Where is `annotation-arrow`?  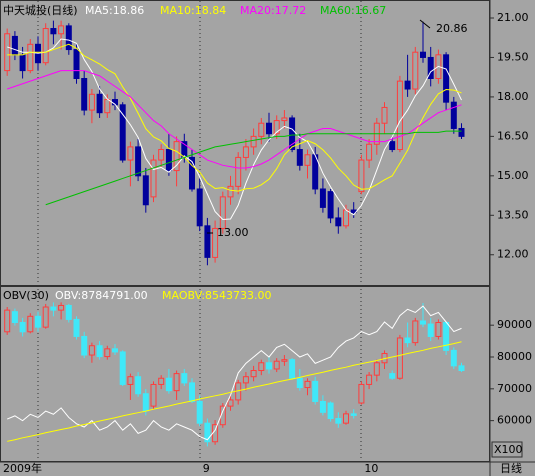 annotation-arrow is located at coordinates (425, 24).